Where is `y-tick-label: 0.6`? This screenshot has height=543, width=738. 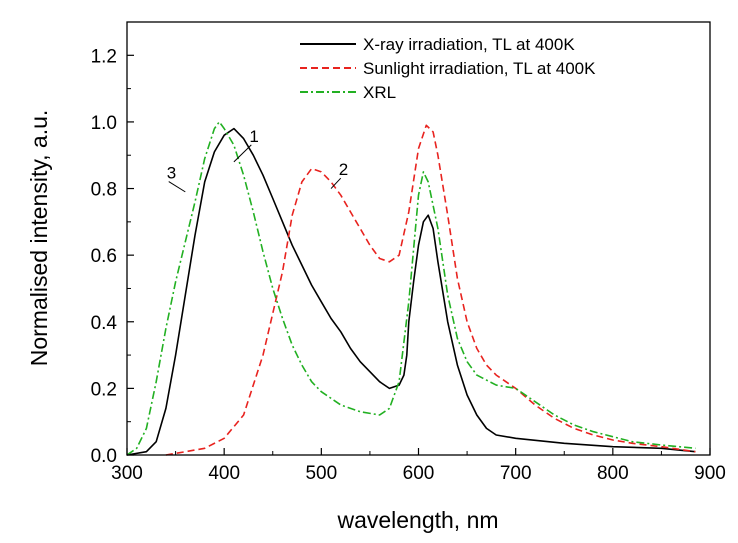 y-tick-label: 0.6 is located at coordinates (104, 256).